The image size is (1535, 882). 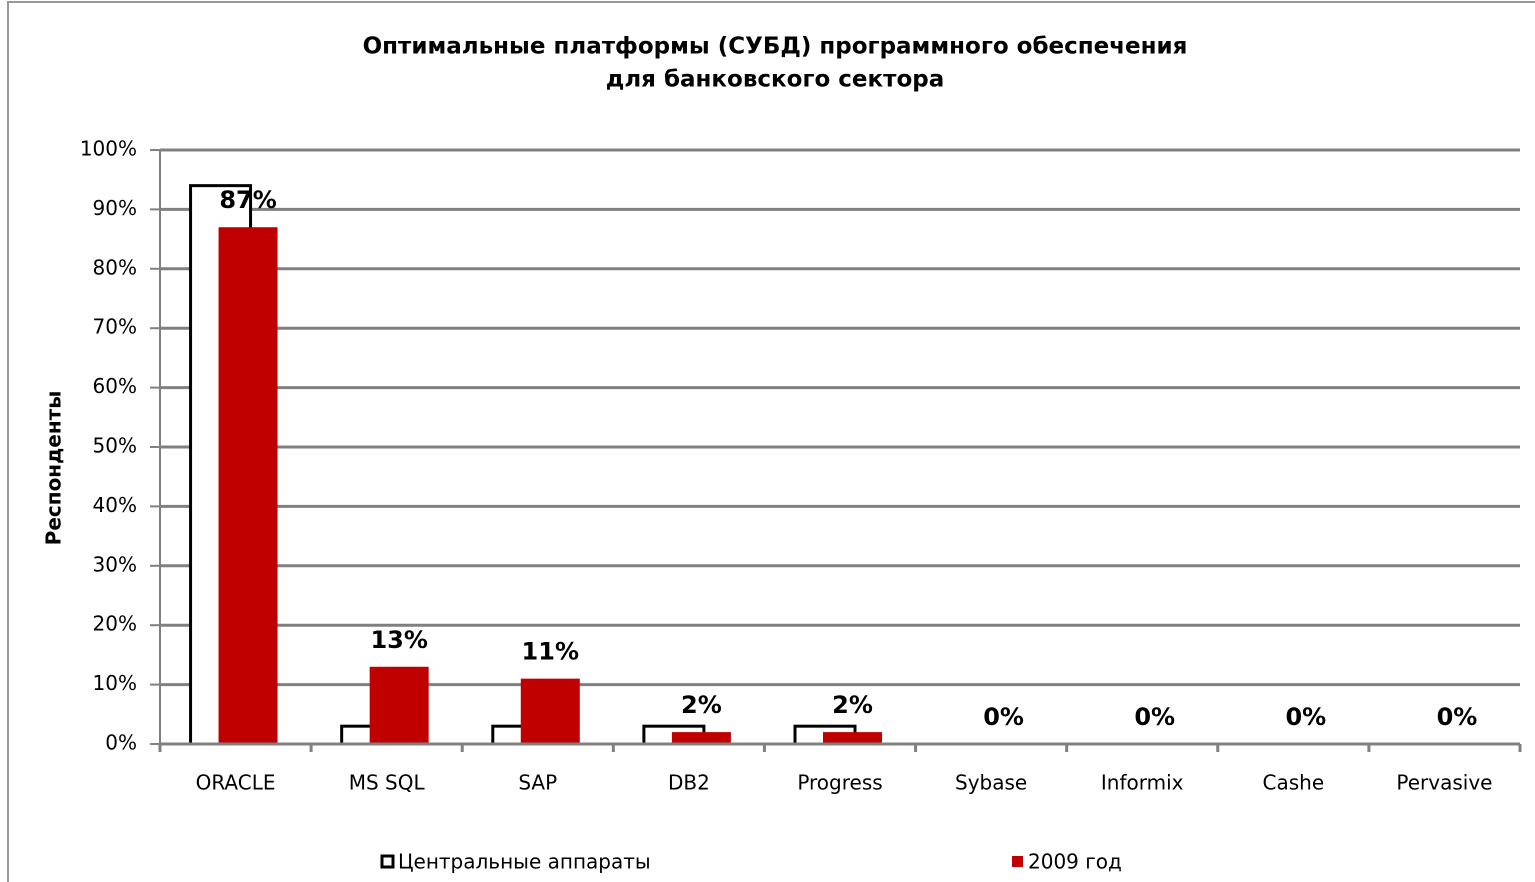 I want to click on y-tick-label: 50%, so click(x=115, y=446).